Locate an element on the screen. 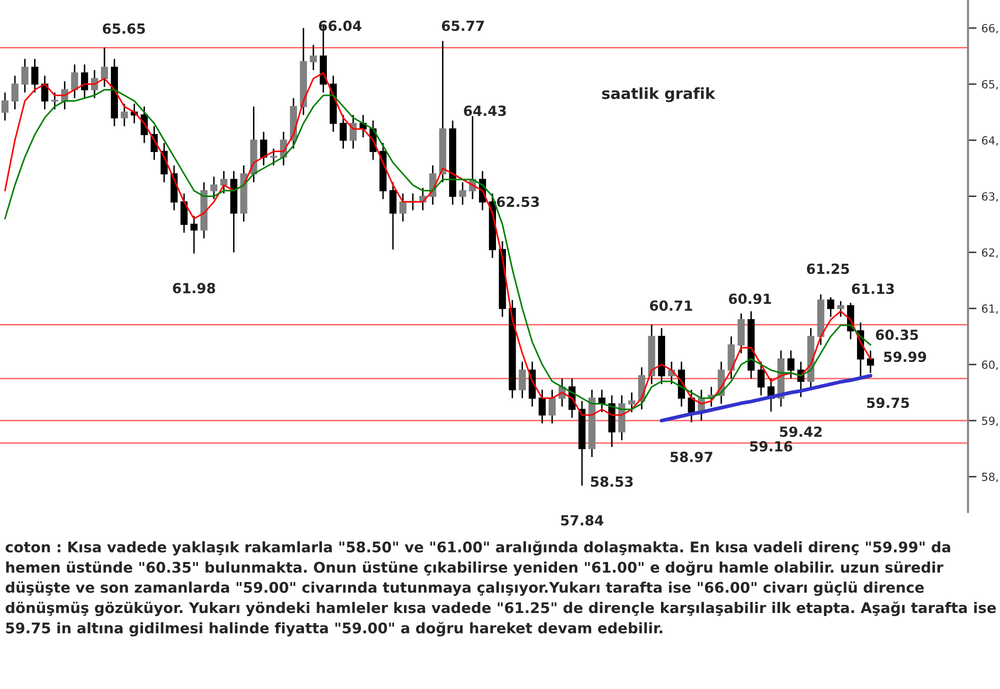  text: saatlik grafik is located at coordinates (659, 94).